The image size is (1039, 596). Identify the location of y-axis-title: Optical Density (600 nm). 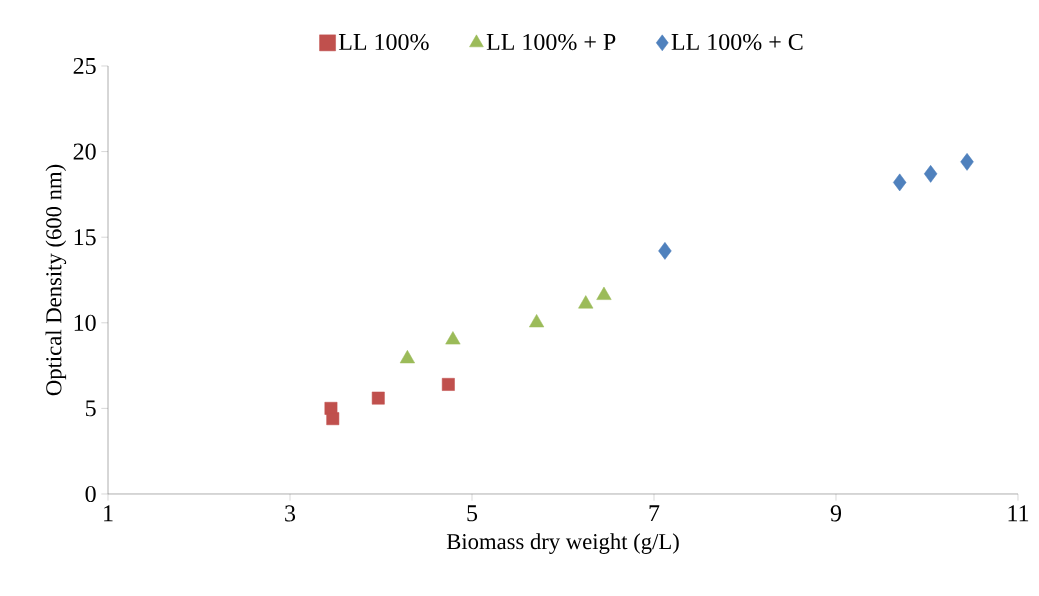
(56, 280).